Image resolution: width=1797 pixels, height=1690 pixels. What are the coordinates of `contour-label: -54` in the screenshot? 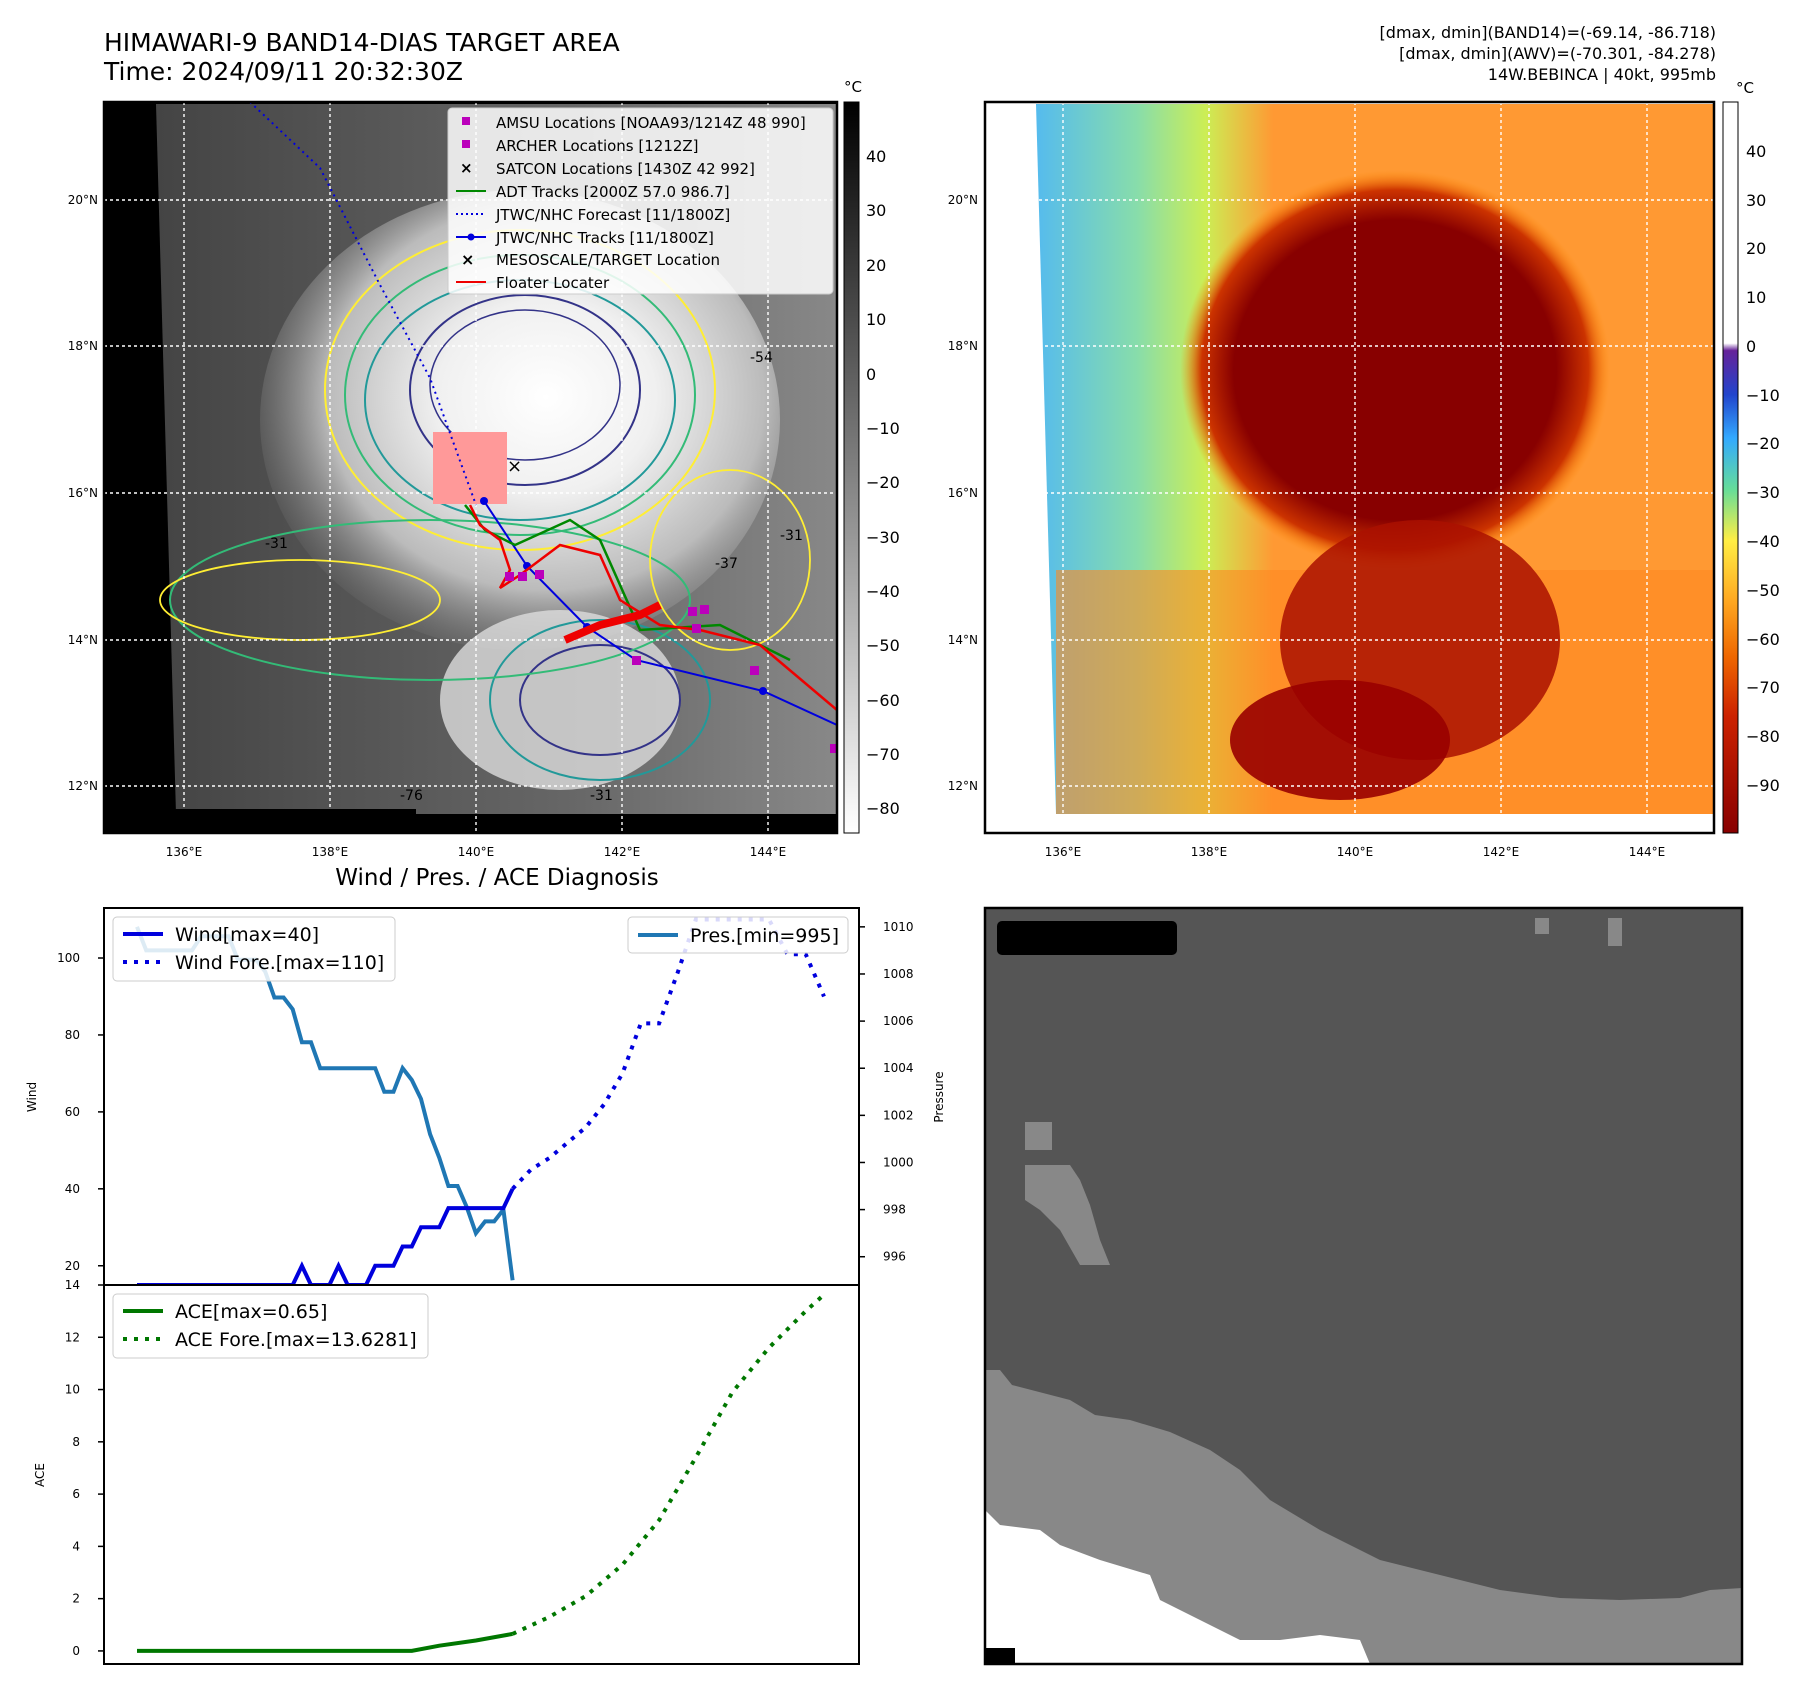 It's located at (761, 358).